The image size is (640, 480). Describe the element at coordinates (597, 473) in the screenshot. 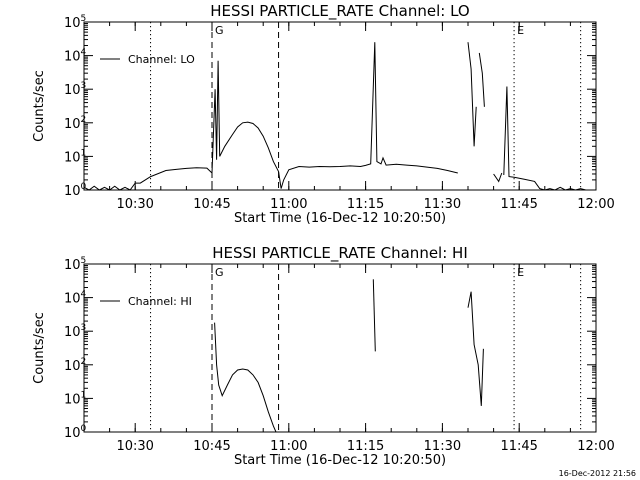

I see `timestamp: 16-Dec-2012 21:56` at that location.